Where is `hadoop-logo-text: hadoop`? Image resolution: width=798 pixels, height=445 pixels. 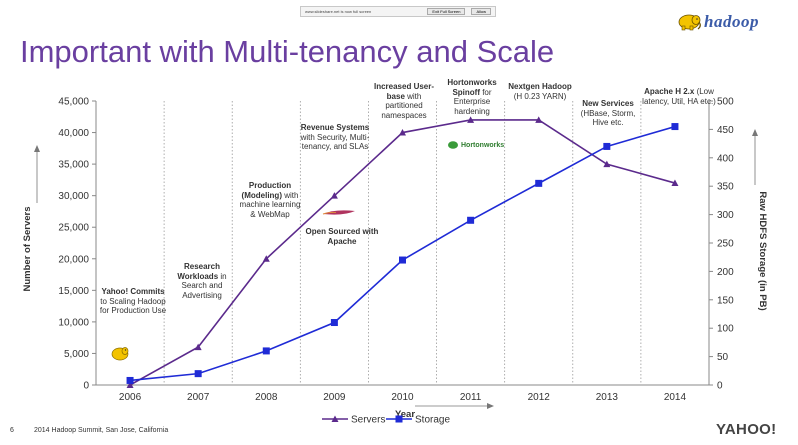
hadoop-logo-text: hadoop is located at coordinates (731, 21).